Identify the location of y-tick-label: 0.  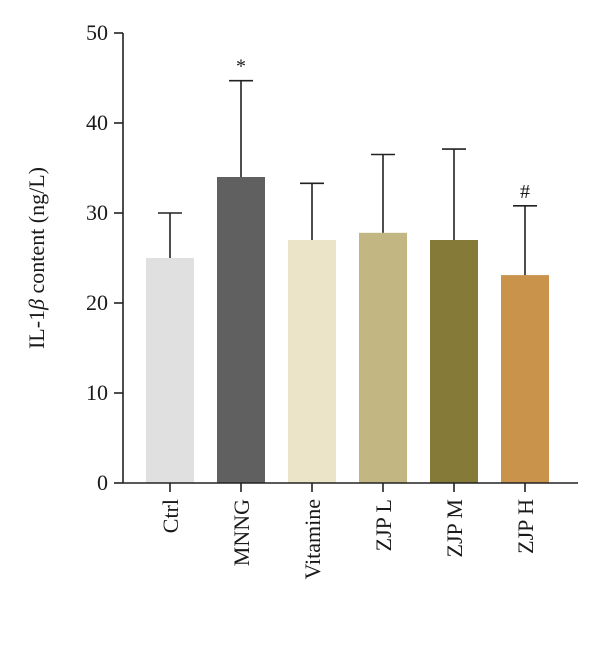
(102, 482).